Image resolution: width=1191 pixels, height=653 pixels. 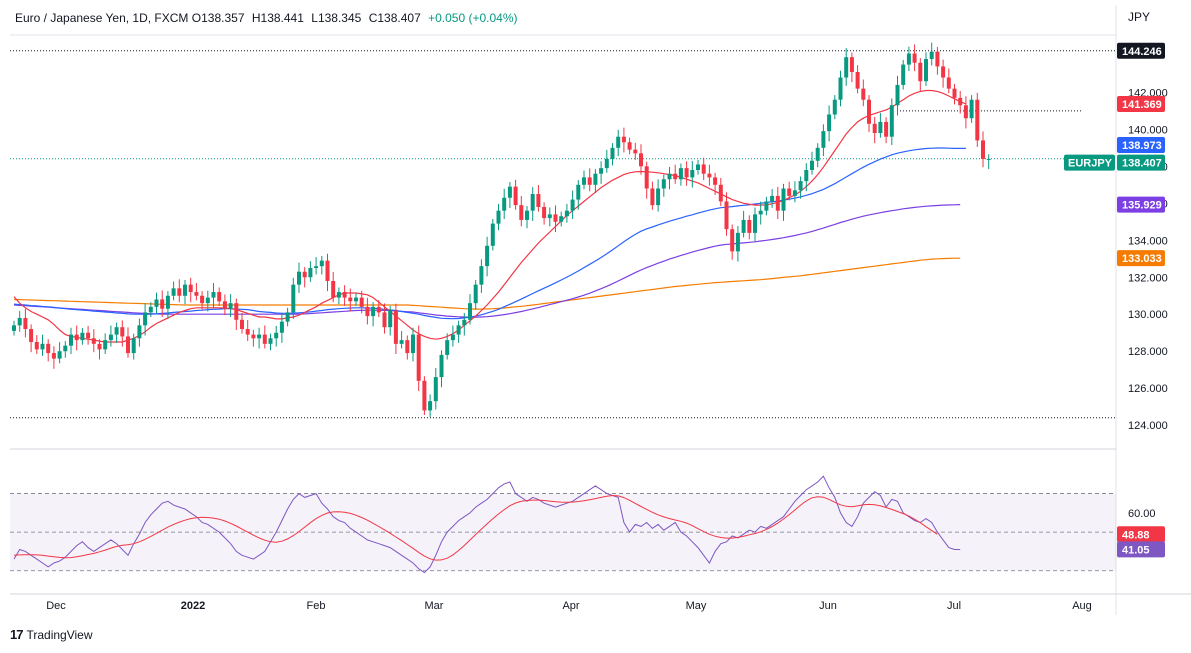 I want to click on time-tick-label: Jul, so click(x=954, y=606).